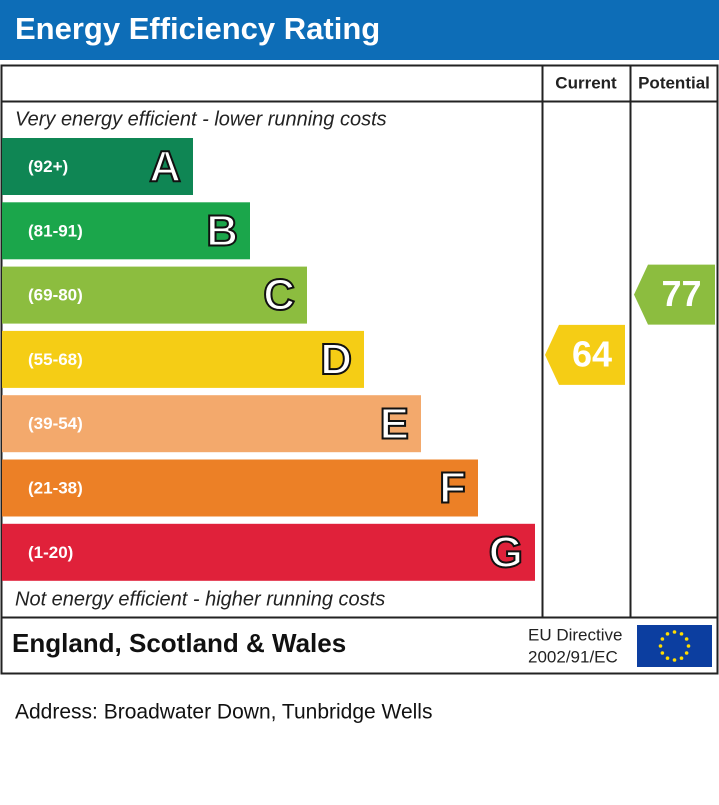 This screenshot has width=719, height=805. Describe the element at coordinates (55, 423) in the screenshot. I see `band-range: (39-54)` at that location.